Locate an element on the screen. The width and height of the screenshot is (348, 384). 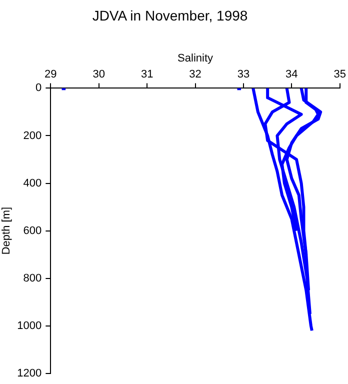
y-tick-label: 0 is located at coordinates (39, 88).